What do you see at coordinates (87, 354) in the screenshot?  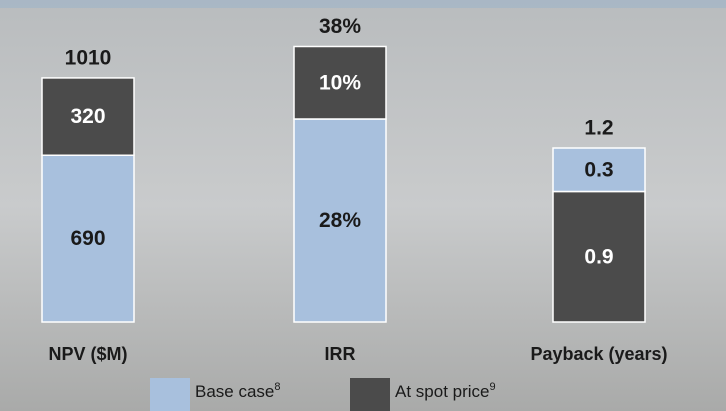 I see `category-label: NPV ($M)` at bounding box center [87, 354].